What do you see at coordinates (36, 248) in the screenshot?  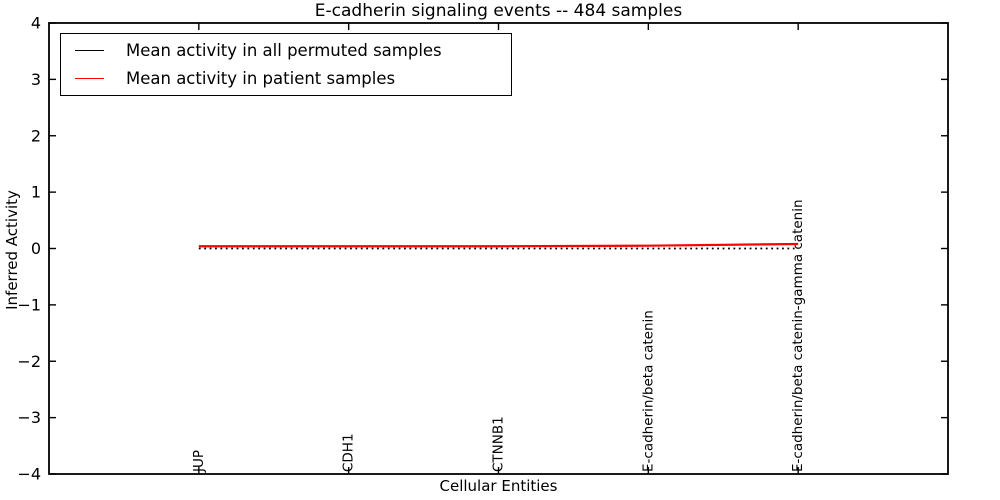 I see `y-tick-label: 0` at bounding box center [36, 248].